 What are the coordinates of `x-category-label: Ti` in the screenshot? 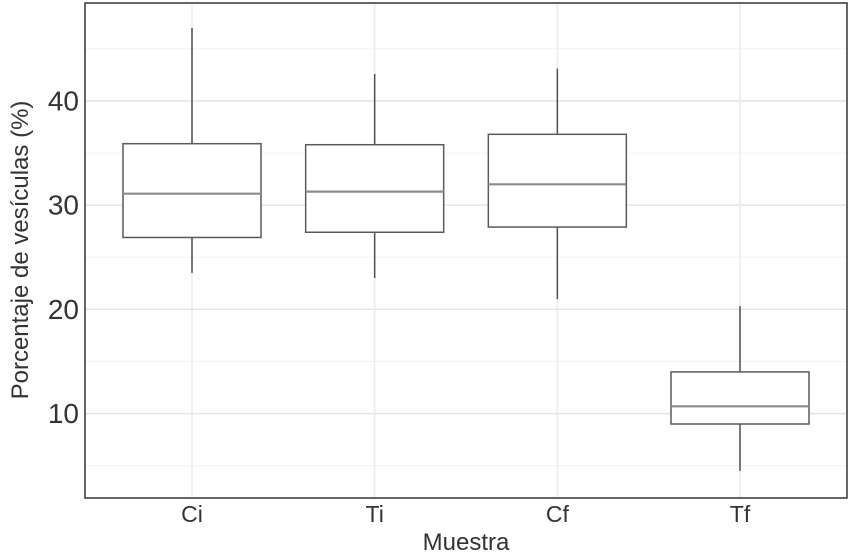 It's located at (375, 514).